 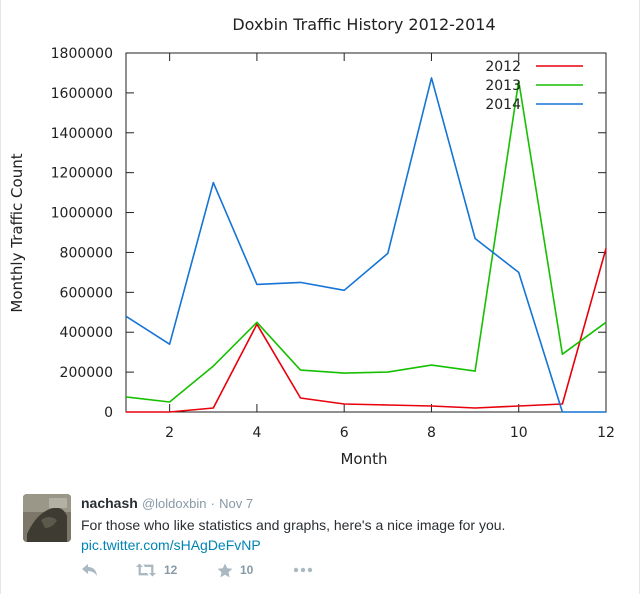 I want to click on star-icon, so click(x=225, y=570).